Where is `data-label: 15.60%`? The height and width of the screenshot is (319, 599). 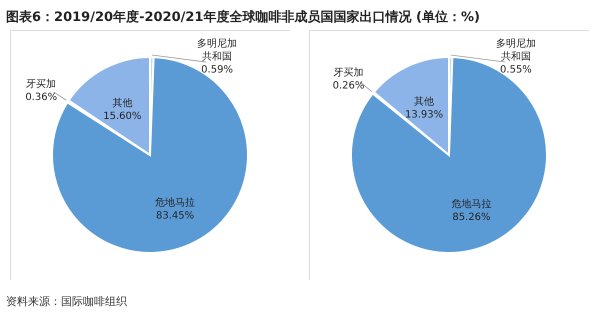 data-label: 15.60% is located at coordinates (122, 116).